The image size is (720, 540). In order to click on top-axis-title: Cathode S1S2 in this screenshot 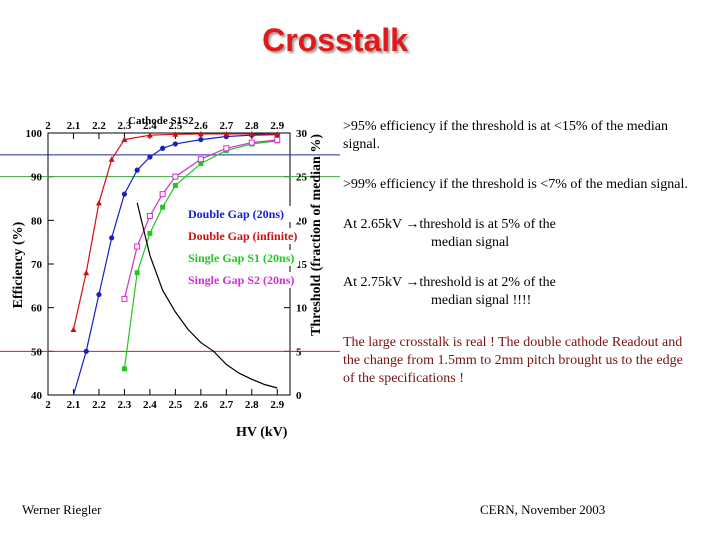, I will do `click(161, 121)`.